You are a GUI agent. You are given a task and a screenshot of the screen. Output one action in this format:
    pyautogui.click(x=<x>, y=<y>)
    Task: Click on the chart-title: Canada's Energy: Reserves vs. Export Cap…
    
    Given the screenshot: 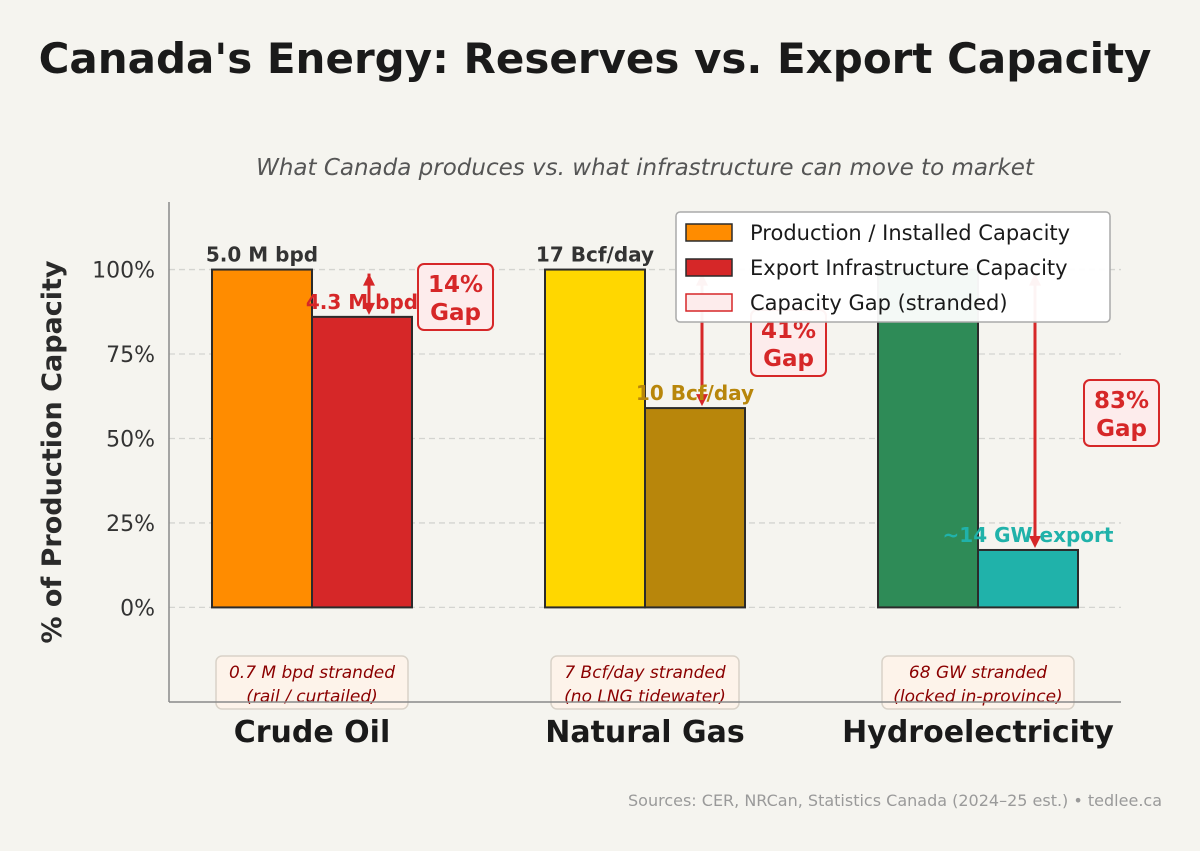 What is the action you would take?
    pyautogui.click(x=595, y=58)
    